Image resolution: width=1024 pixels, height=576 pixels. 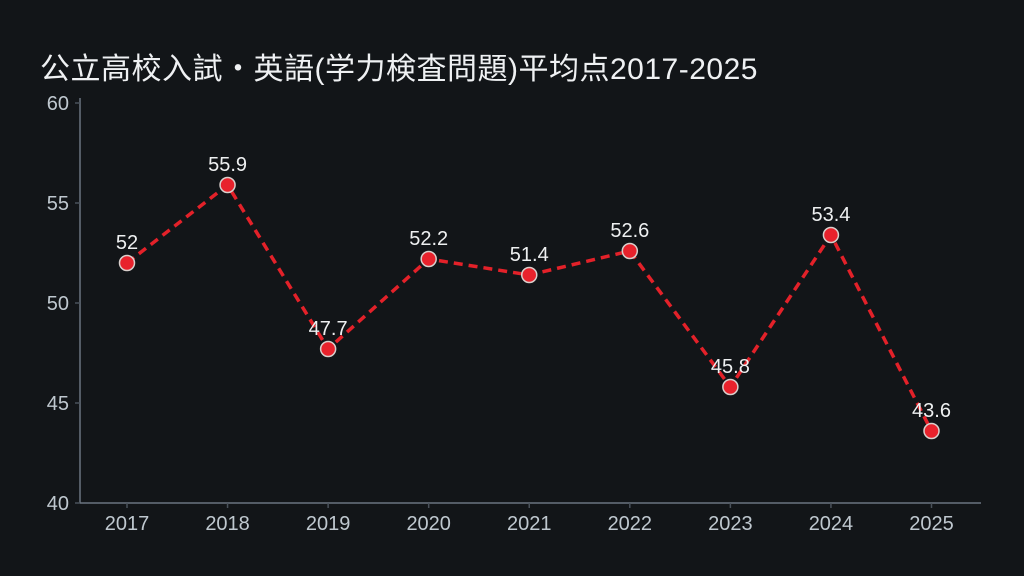 I want to click on data-point-label: 47.7, so click(x=328, y=329).